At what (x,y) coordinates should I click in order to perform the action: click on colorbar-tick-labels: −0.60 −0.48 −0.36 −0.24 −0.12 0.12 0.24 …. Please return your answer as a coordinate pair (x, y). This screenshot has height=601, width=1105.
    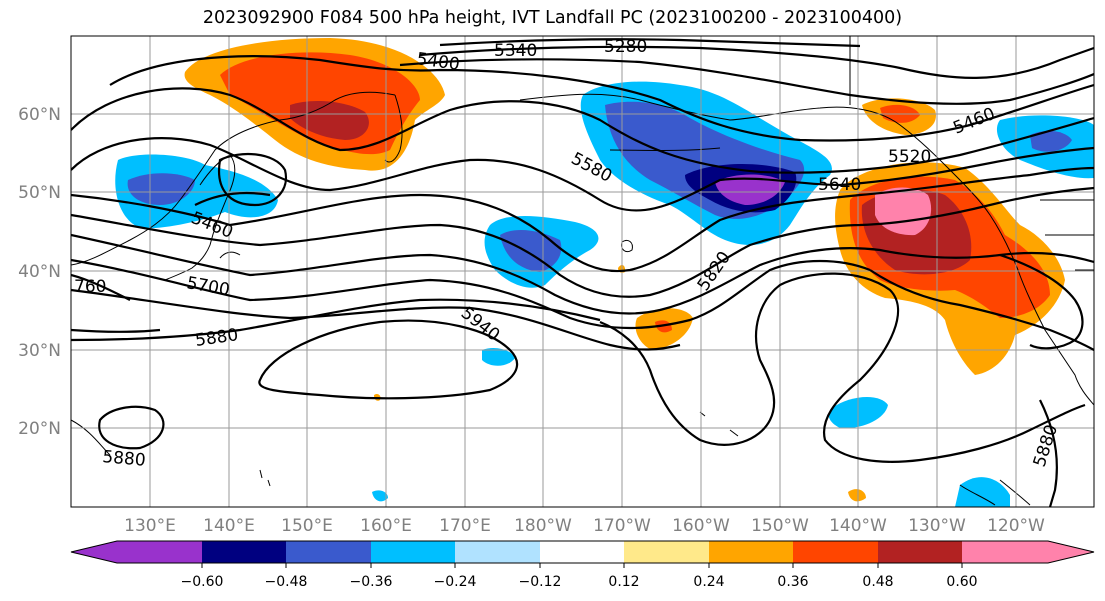
    Looking at the image, I should click on (579, 582).